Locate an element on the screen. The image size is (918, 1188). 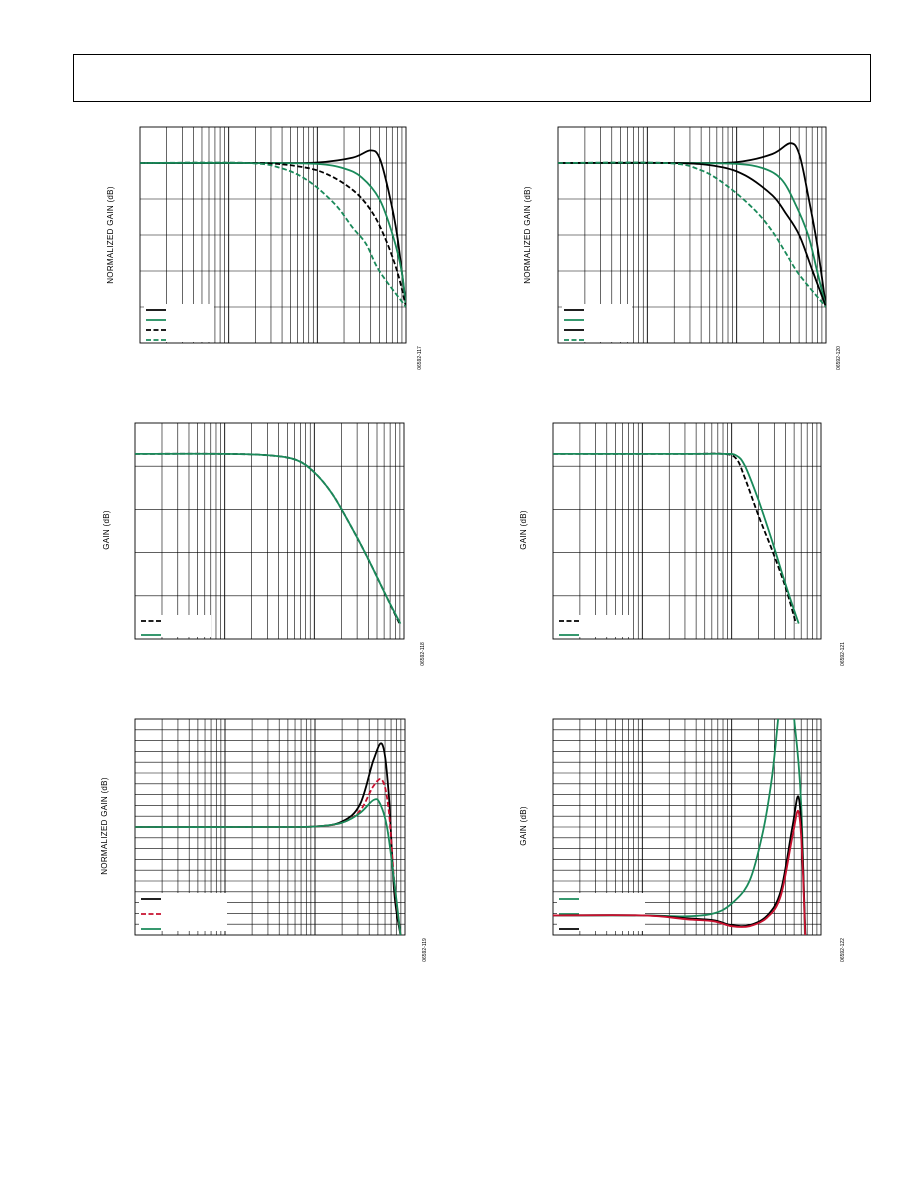
figure-id-121: 06592-121 is located at coordinates (843, 654).